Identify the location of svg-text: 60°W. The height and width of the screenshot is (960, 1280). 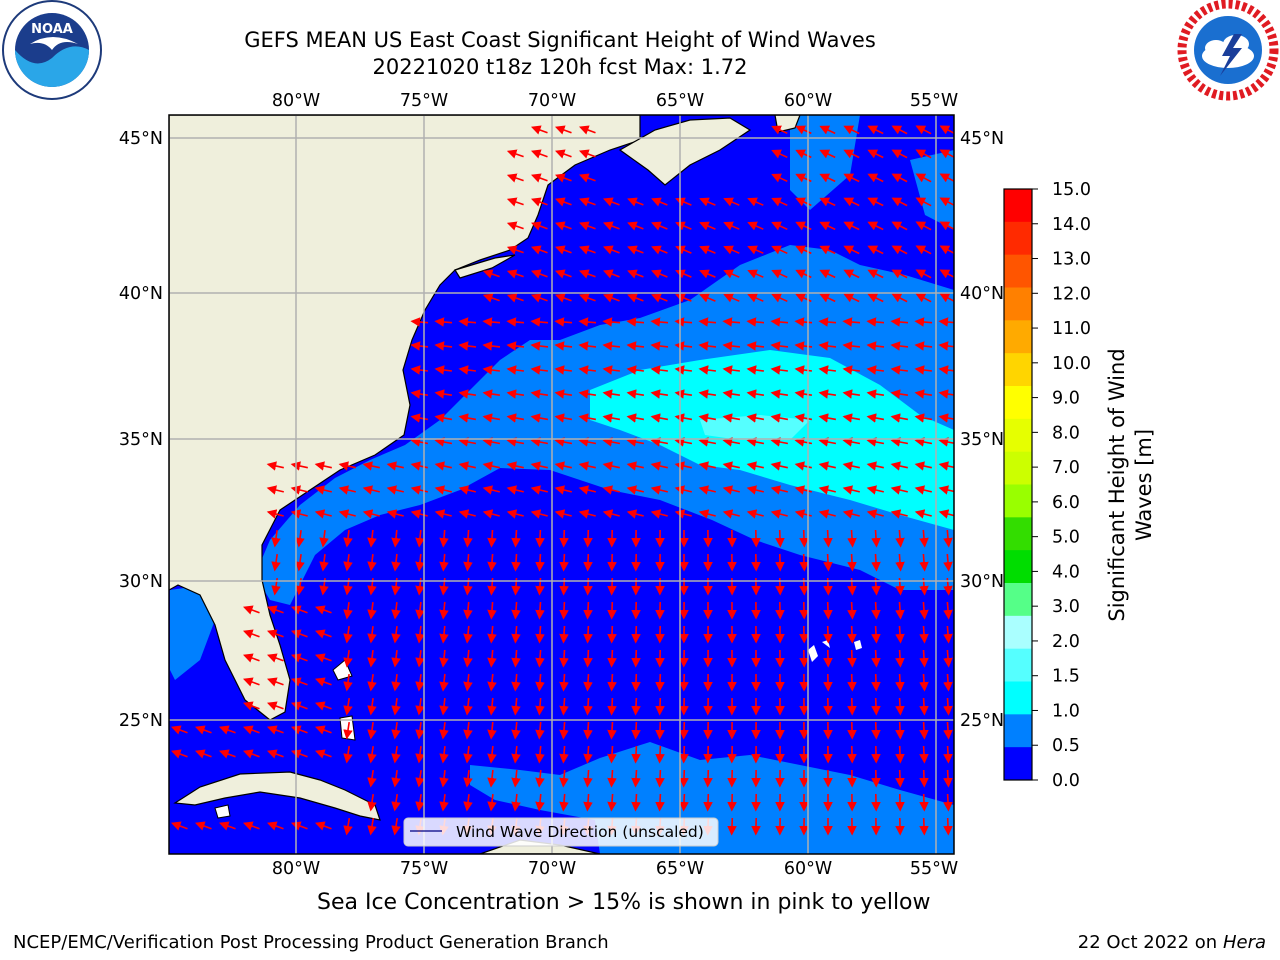
(808, 869).